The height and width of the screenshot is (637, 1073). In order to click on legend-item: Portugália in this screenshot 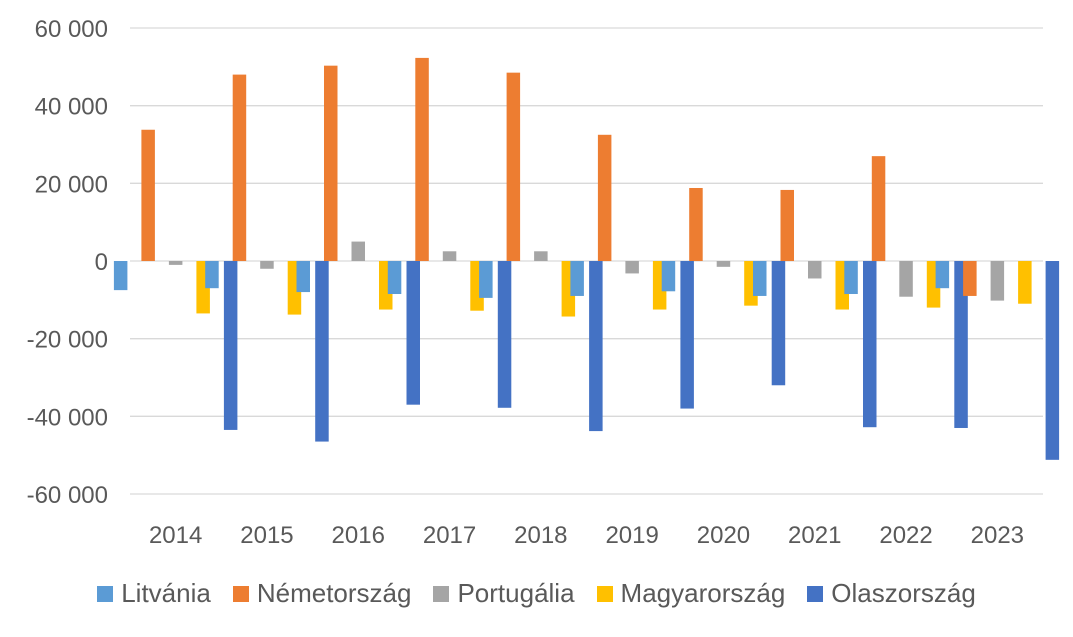, I will do `click(504, 593)`.